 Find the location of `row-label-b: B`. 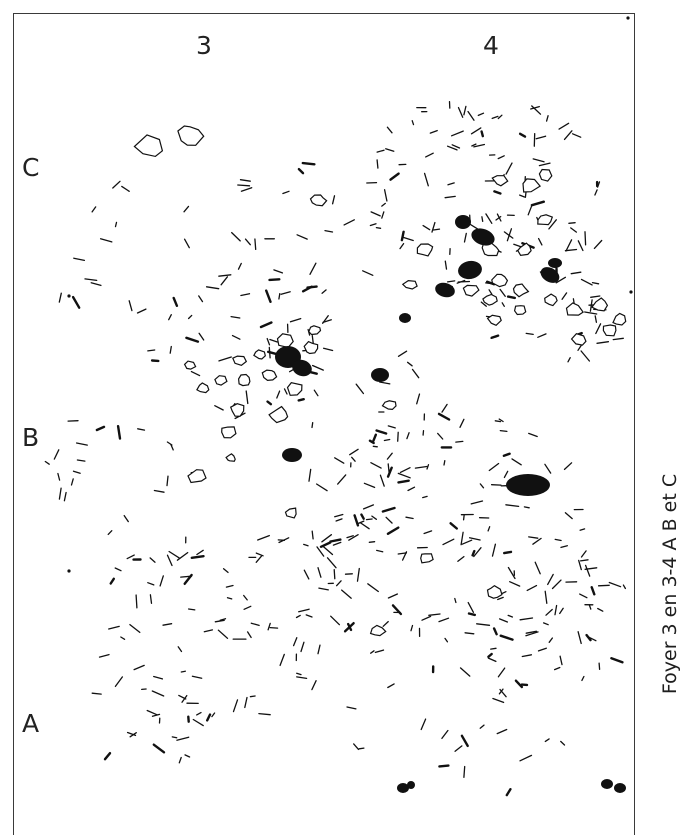

row-label-b: B is located at coordinates (31, 437).